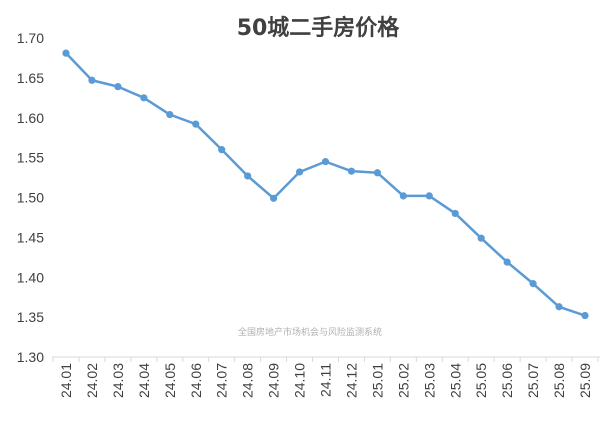  I want to click on y-tick-label: 1.65, so click(30, 78).